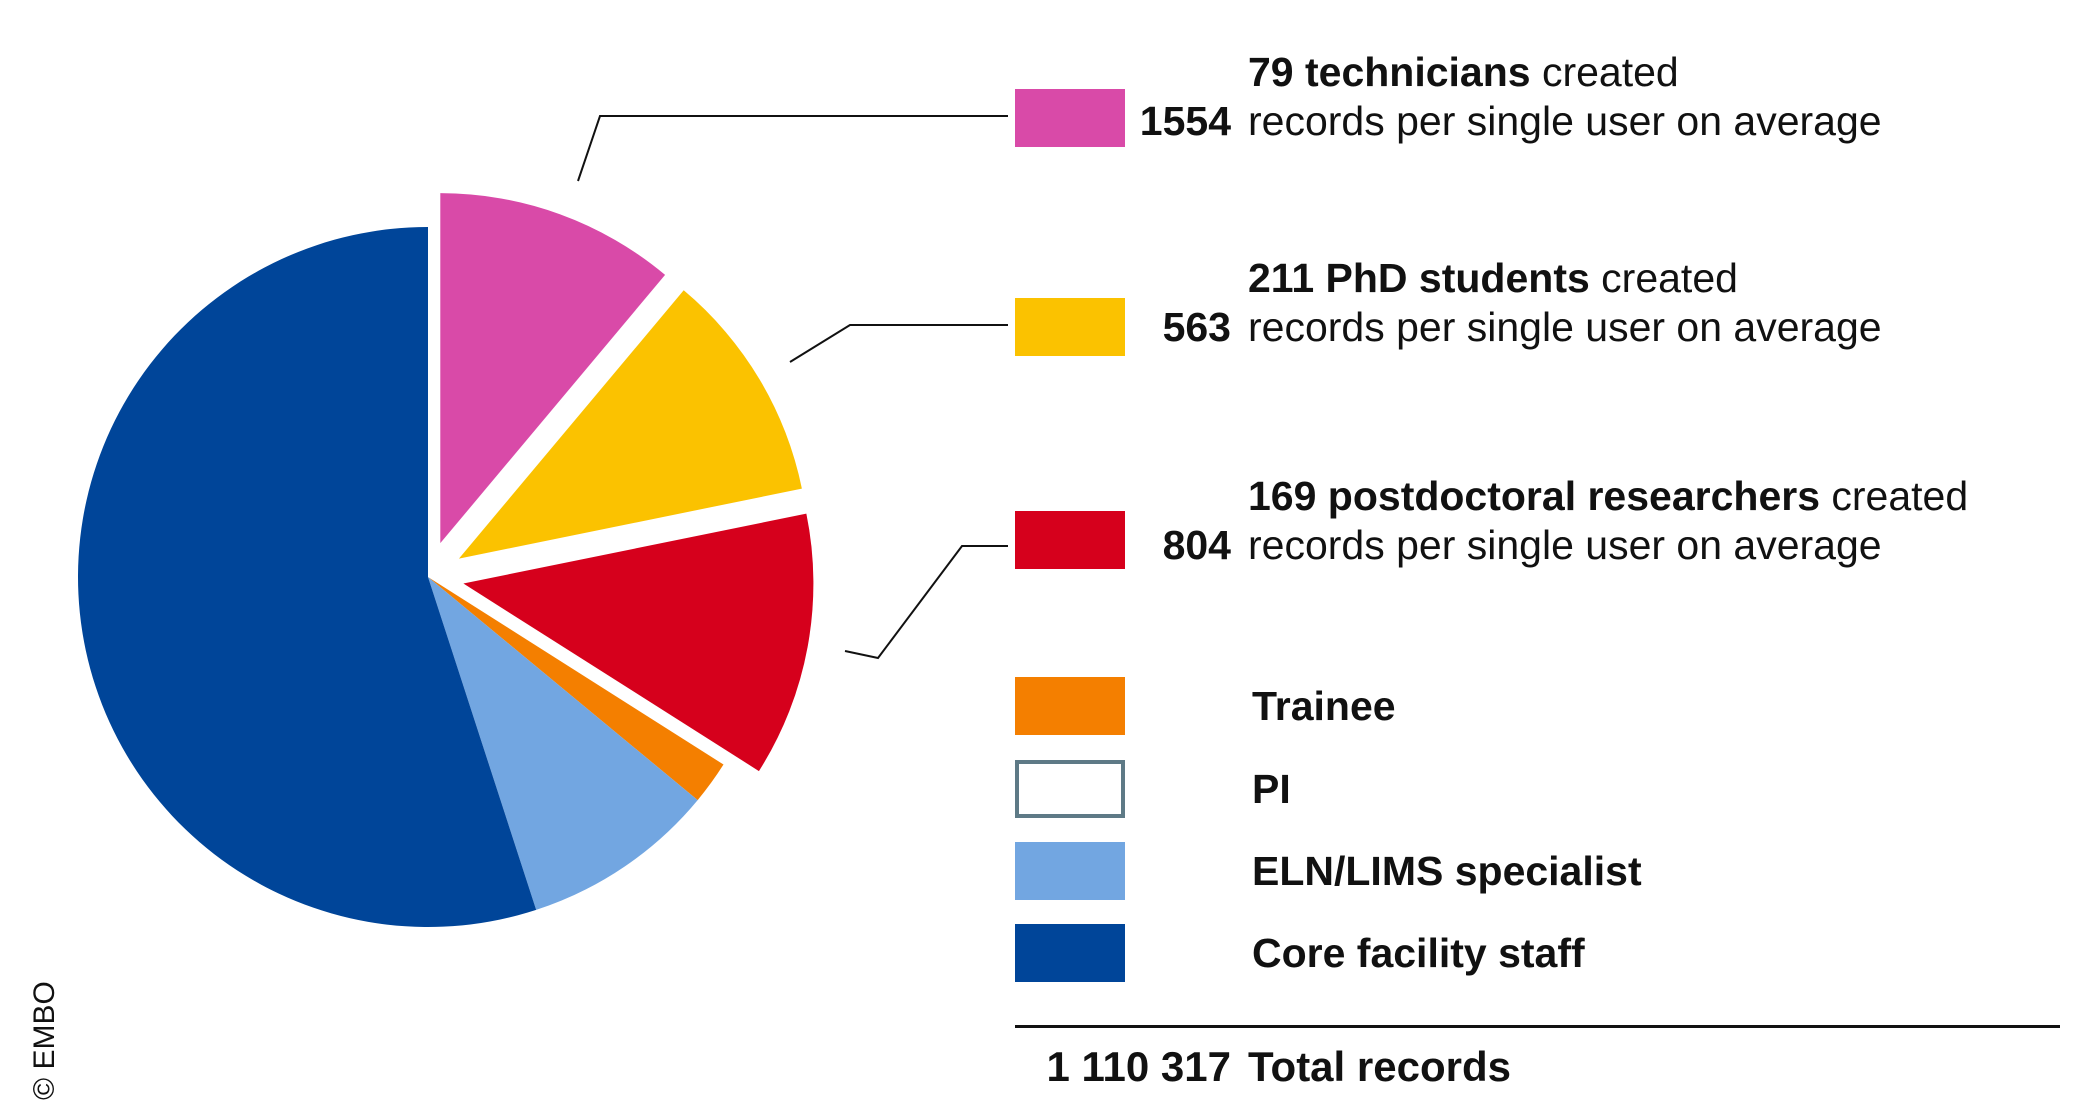 The image size is (2091, 1120). Describe the element at coordinates (1419, 278) in the screenshot. I see `callout-phd-count: 211 PhD students` at that location.